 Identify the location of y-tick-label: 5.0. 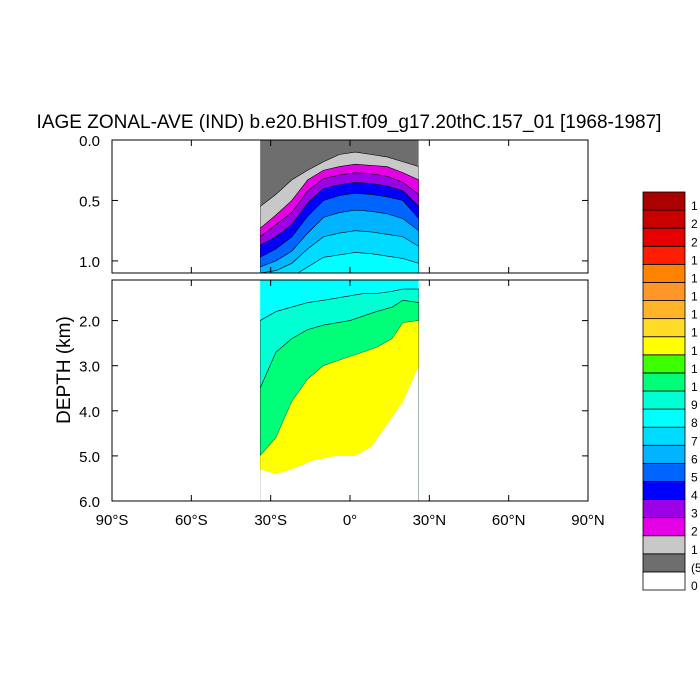
(89, 457).